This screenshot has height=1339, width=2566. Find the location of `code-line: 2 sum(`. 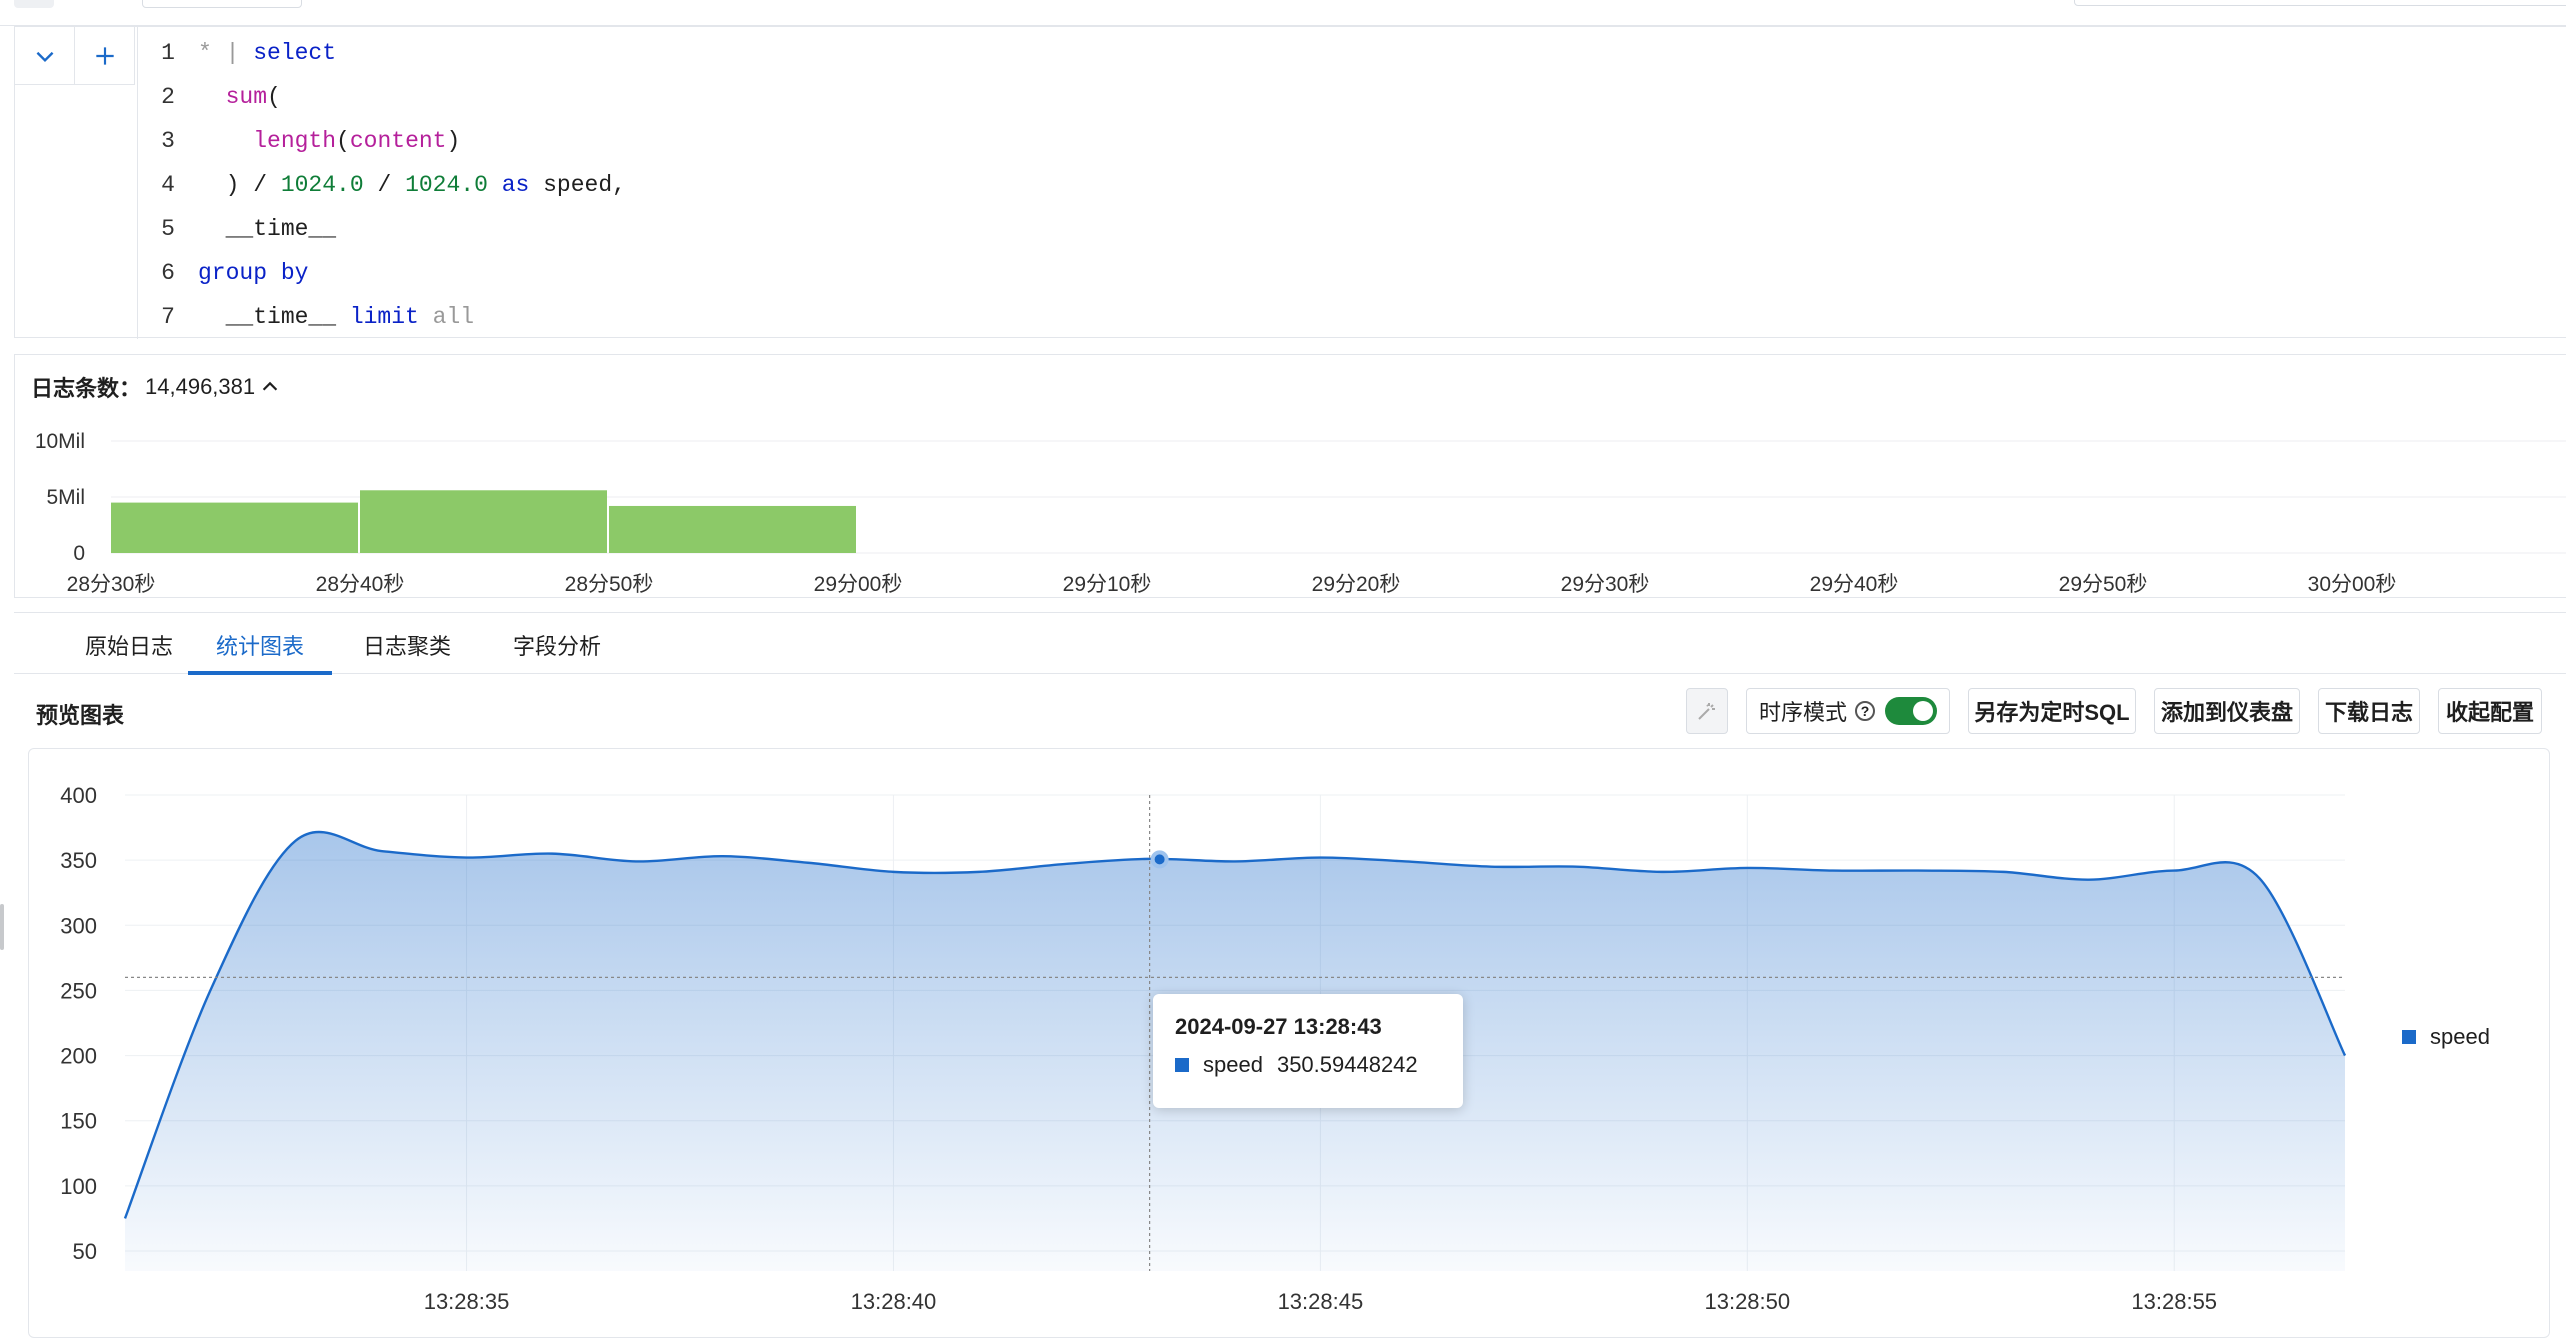

code-line: 2 sum( is located at coordinates (209, 97).